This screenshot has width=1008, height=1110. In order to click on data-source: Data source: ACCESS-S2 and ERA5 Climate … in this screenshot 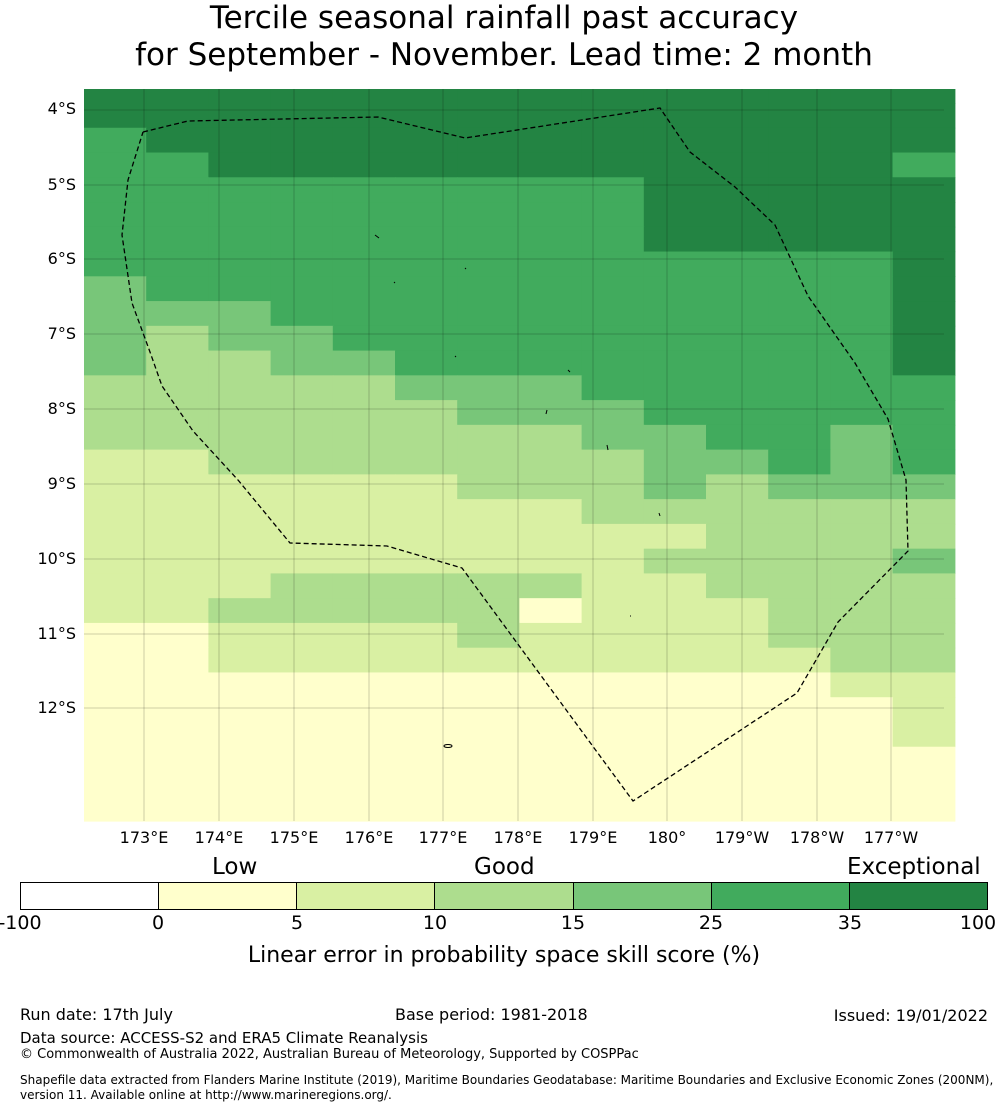, I will do `click(224, 1038)`.